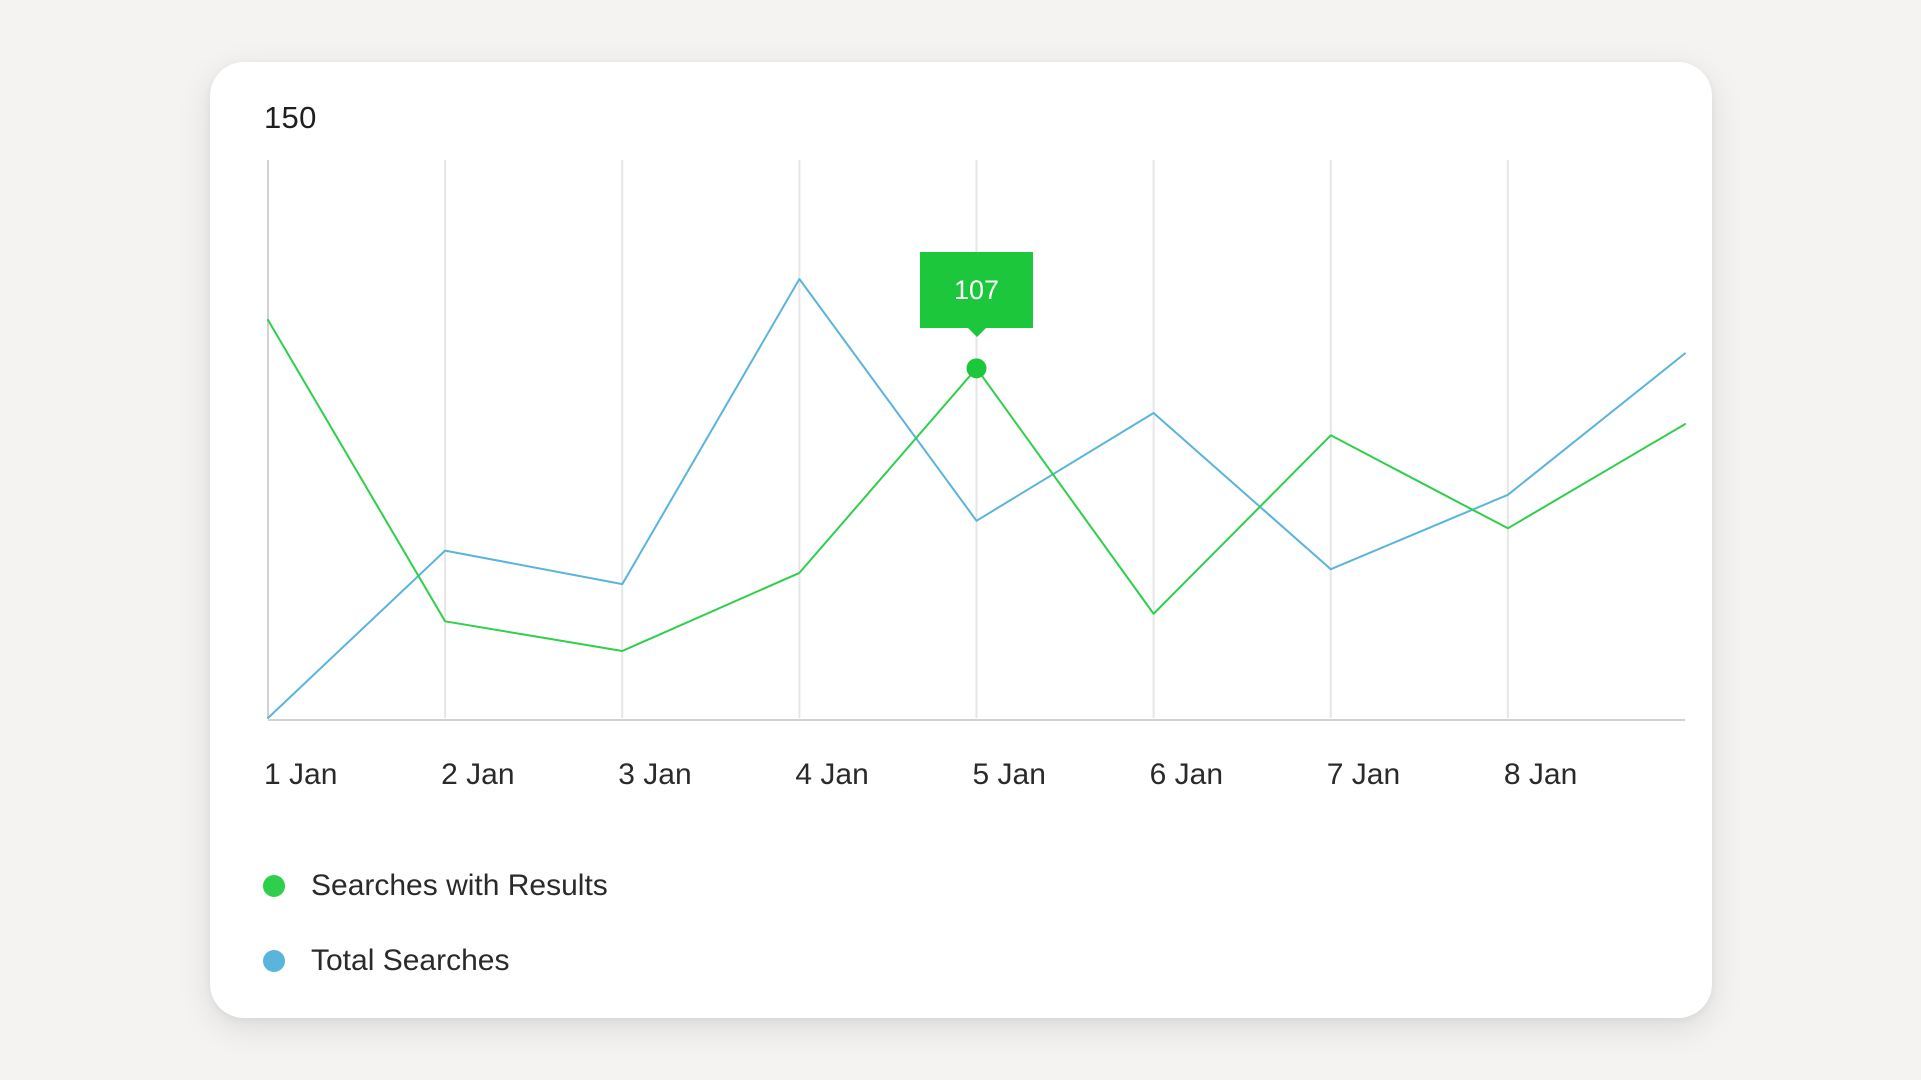 This screenshot has height=1080, width=1921. Describe the element at coordinates (1540, 774) in the screenshot. I see `x-tick-label: 8 Jan` at that location.